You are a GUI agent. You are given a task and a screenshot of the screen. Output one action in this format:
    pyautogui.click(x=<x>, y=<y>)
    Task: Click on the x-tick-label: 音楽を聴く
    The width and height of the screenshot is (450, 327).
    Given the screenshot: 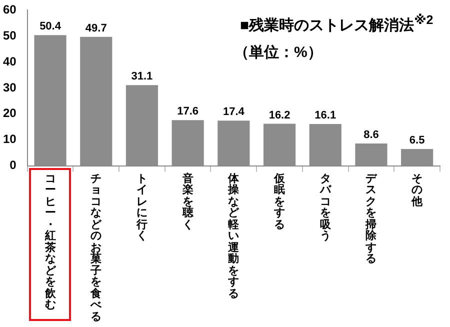 What is the action you would take?
    pyautogui.click(x=187, y=202)
    